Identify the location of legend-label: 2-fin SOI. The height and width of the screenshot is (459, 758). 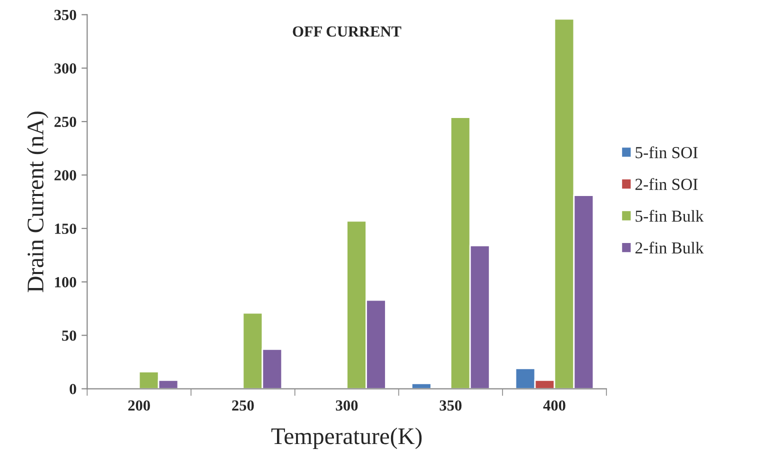
(666, 184).